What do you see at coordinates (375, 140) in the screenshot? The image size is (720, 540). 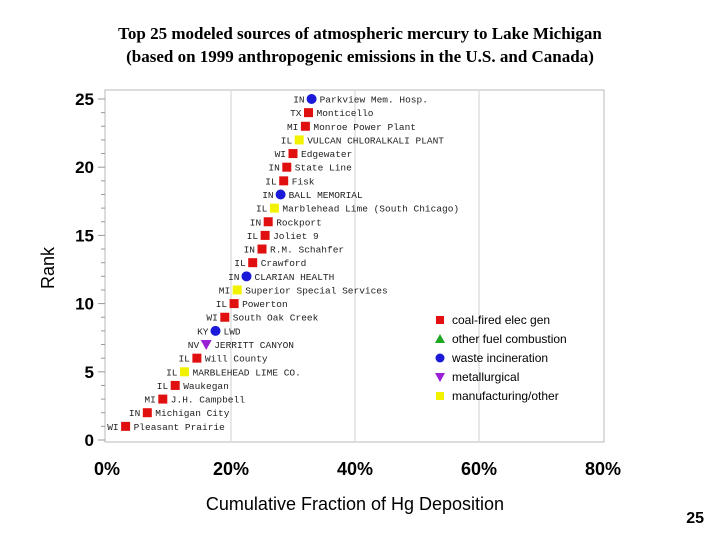 I see `source-name-label: VULCAN CHLORALKALI PLANT` at bounding box center [375, 140].